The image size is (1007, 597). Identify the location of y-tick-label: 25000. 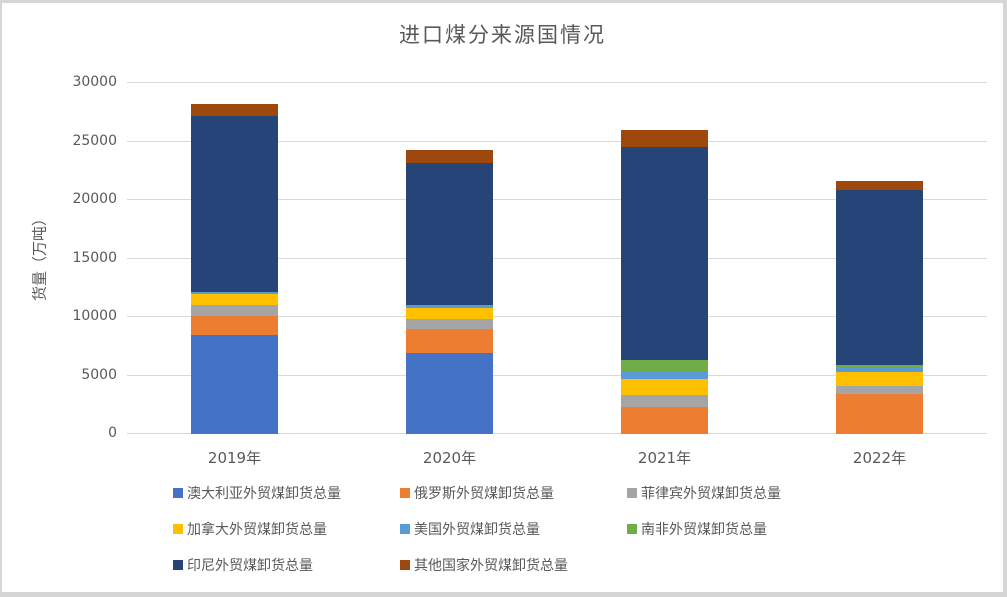
(94, 140).